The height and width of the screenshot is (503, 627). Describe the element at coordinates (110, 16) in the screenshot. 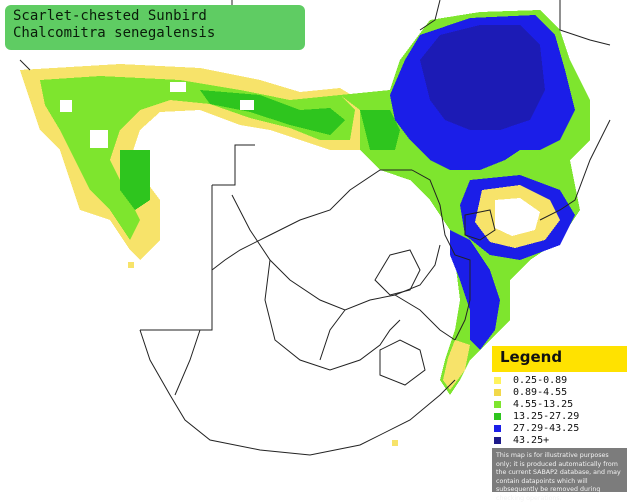

I see `species-common-name: Scarlet-chested Sunbird` at that location.